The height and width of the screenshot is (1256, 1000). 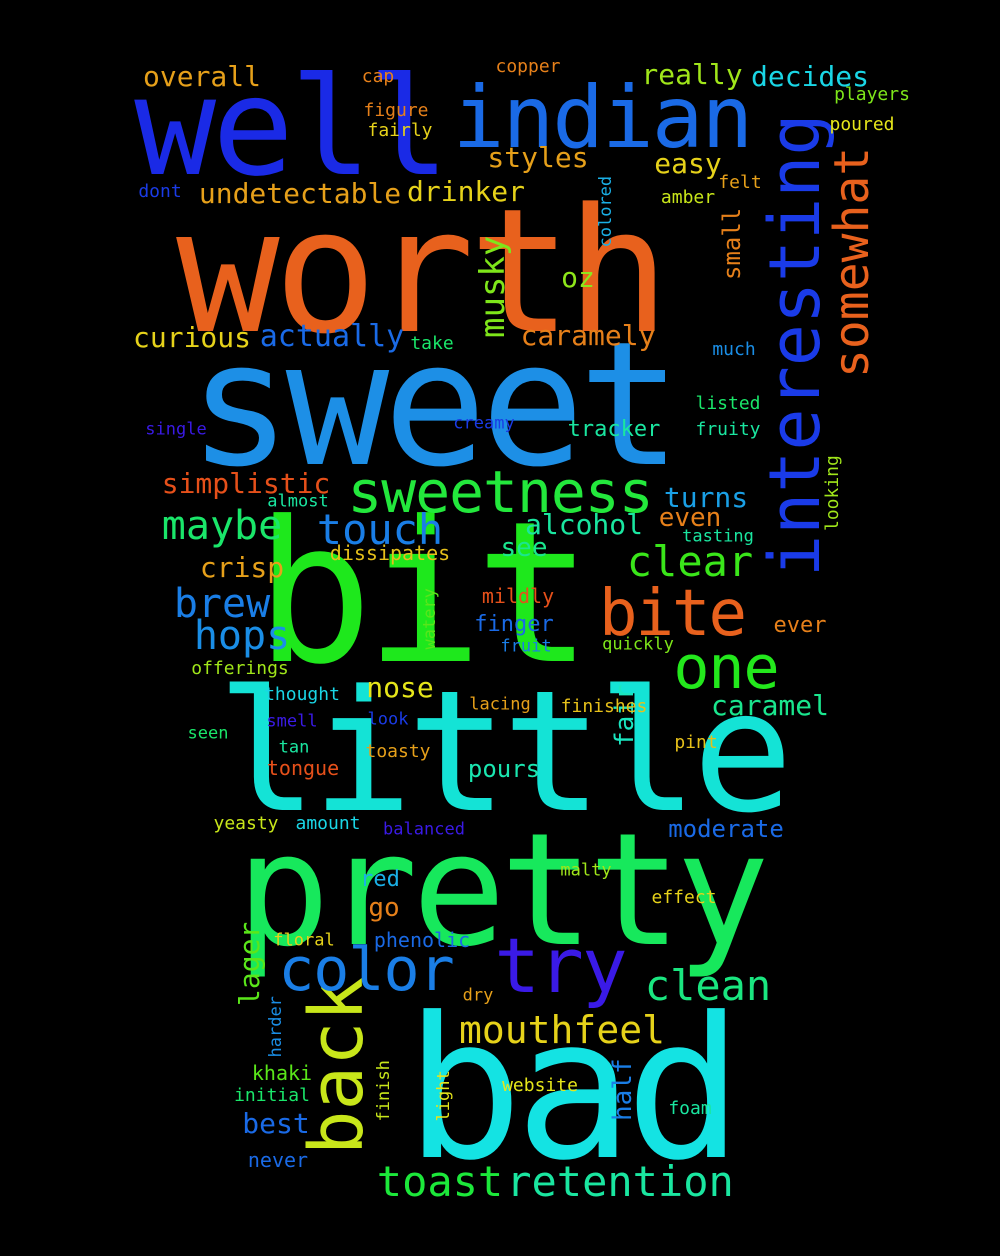 I want to click on word: somewhat, so click(x=852, y=262).